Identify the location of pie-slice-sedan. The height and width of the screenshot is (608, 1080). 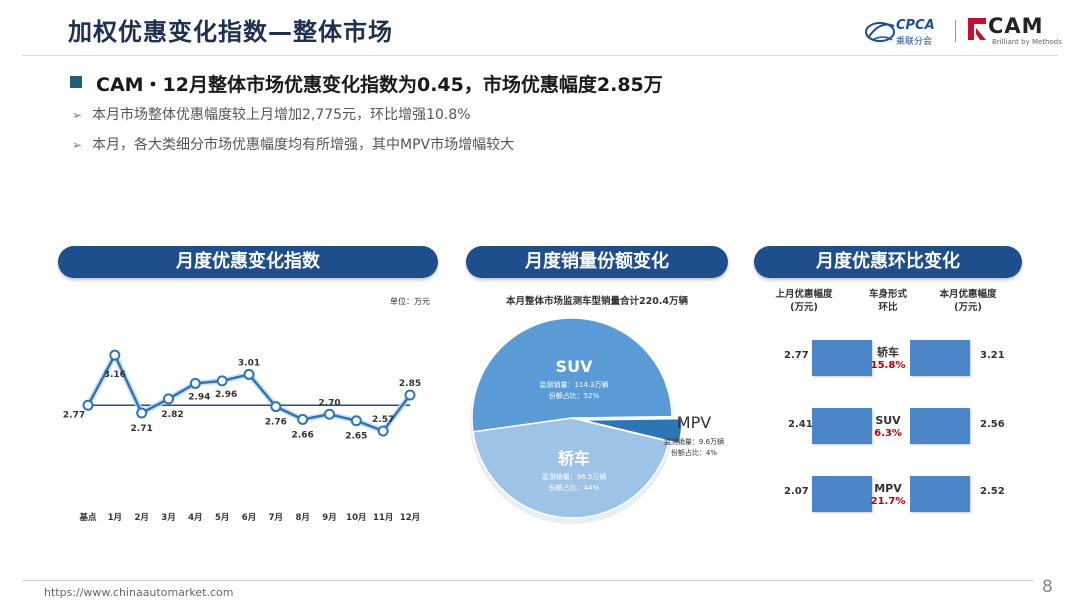
(571, 468).